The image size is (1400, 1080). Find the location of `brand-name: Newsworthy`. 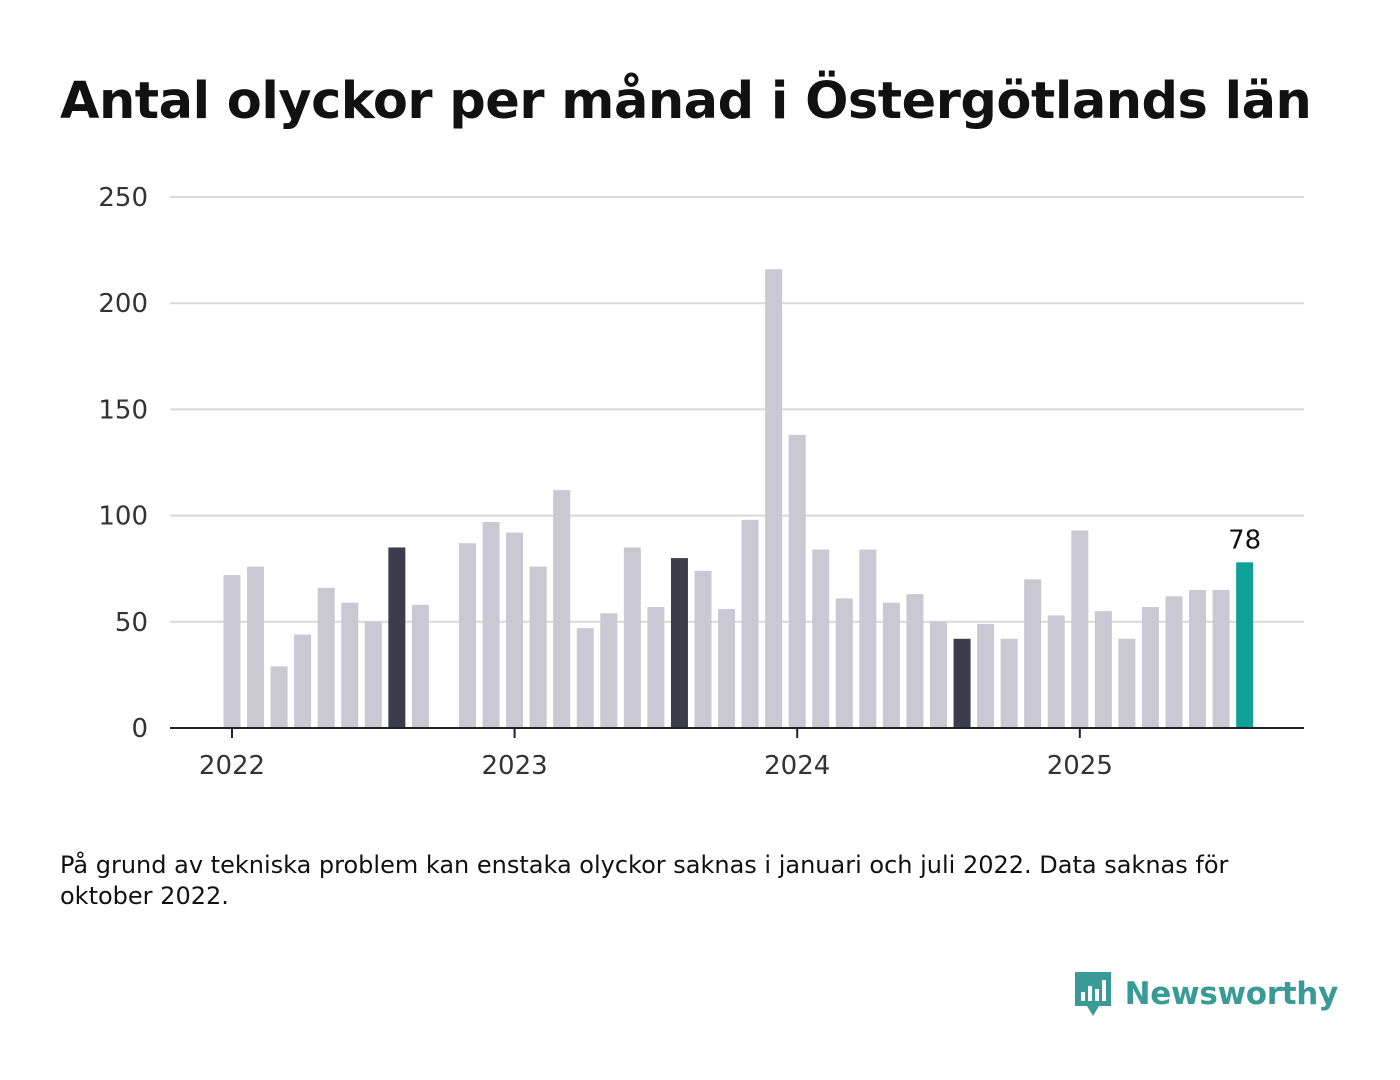

brand-name: Newsworthy is located at coordinates (1231, 994).